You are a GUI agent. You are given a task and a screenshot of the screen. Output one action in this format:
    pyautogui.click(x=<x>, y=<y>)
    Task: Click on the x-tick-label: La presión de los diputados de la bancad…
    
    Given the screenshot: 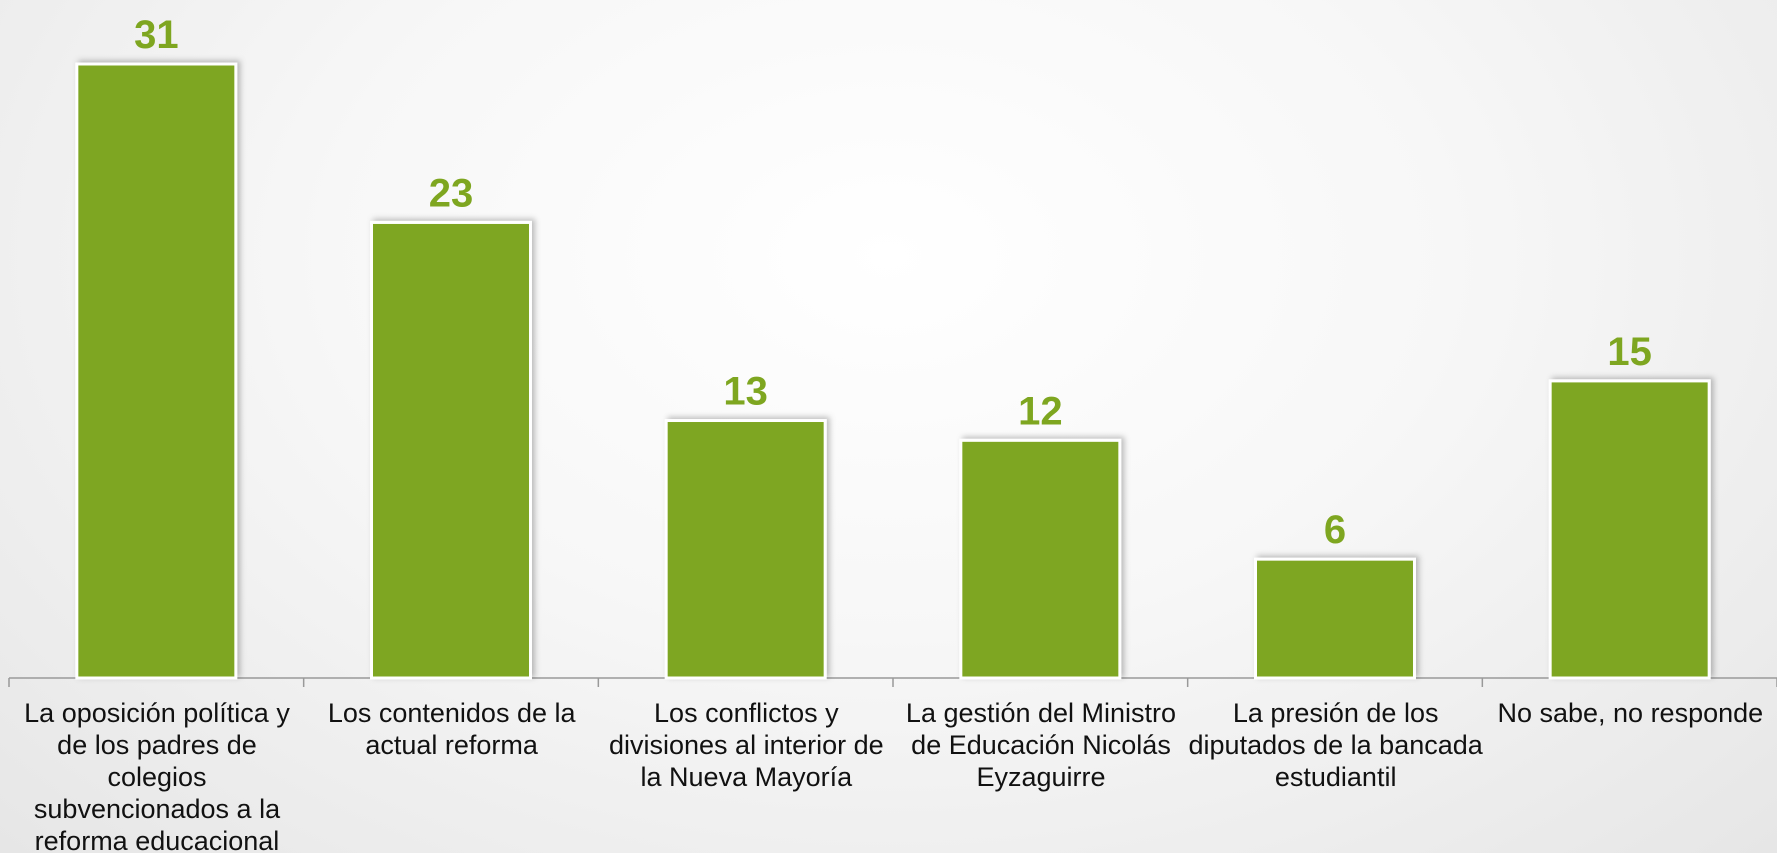 What is the action you would take?
    pyautogui.click(x=1335, y=745)
    